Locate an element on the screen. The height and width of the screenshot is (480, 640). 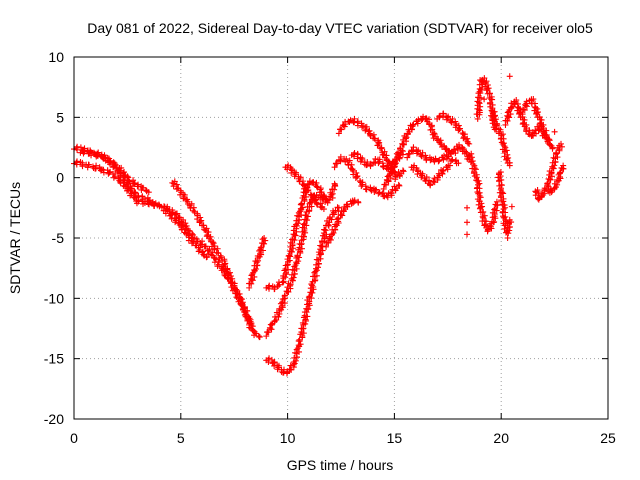
data-point-arc24 is located at coordinates (548, 178).